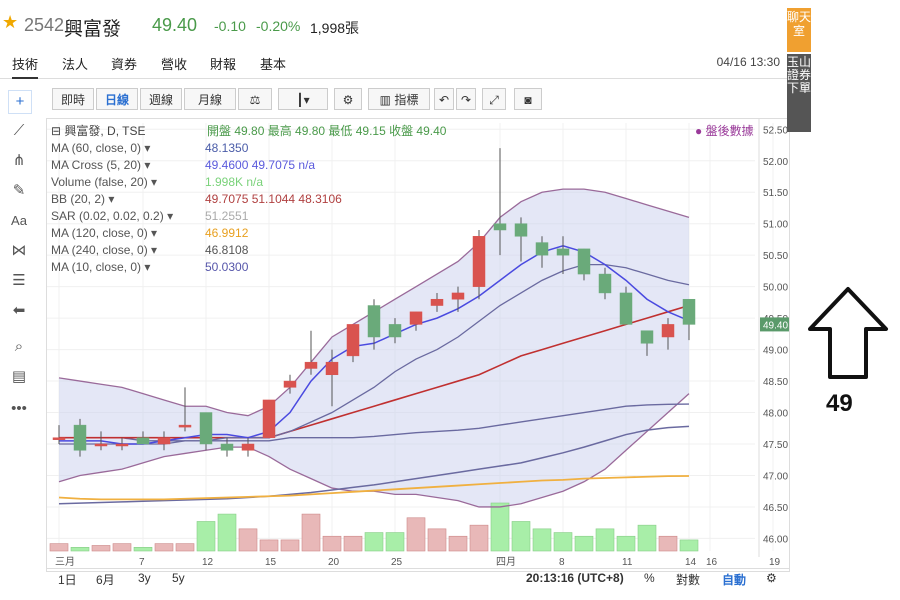  I want to click on axis-settings-icon: ⚙, so click(771, 578).